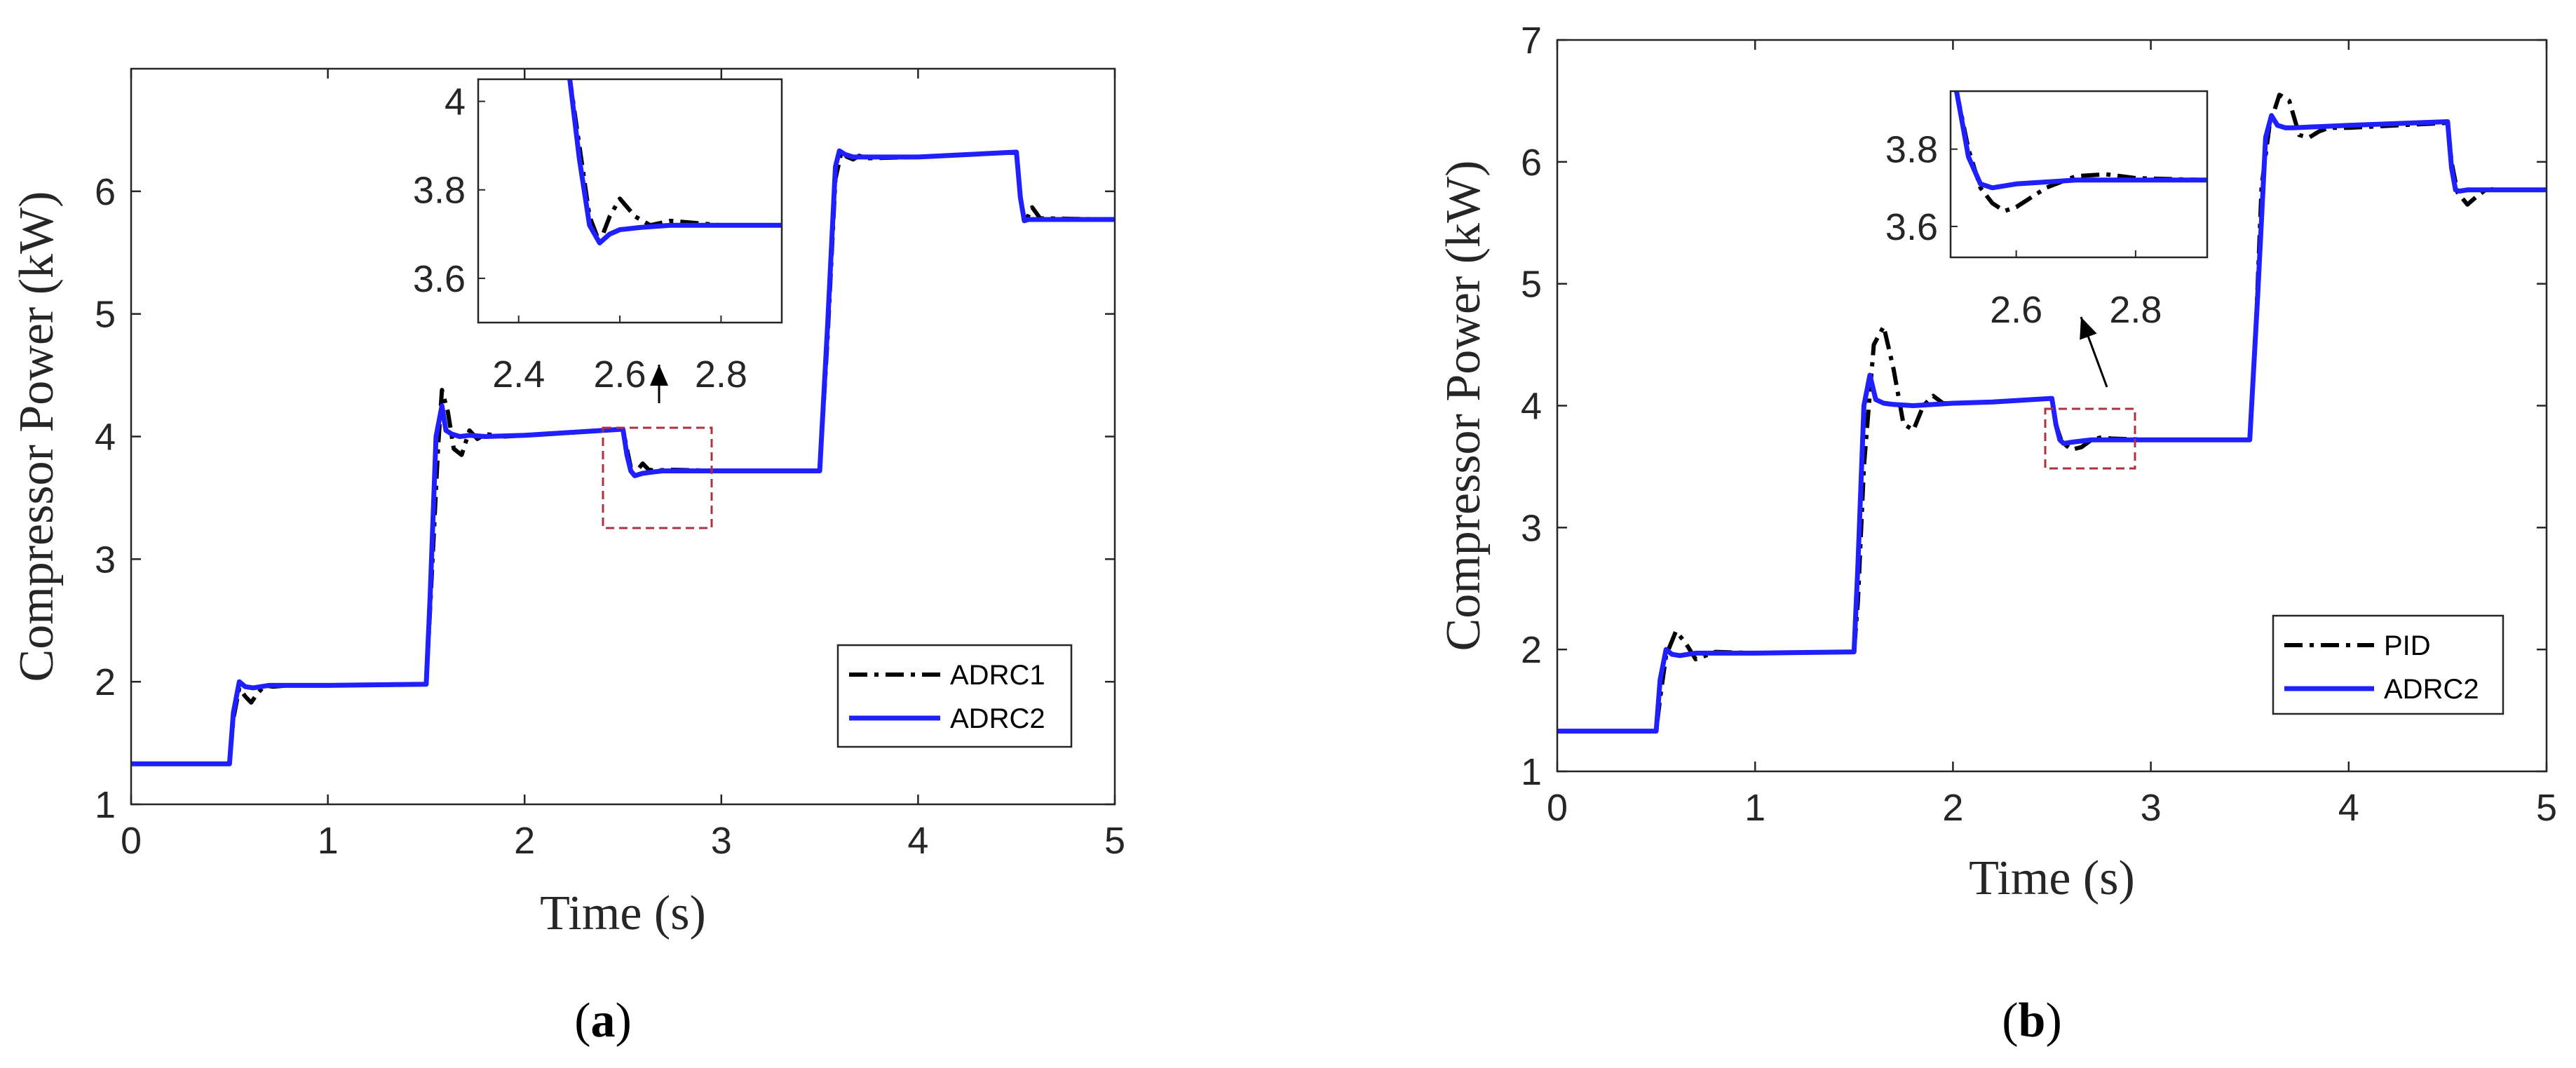 The height and width of the screenshot is (1068, 2576). I want to click on panel-label: (b), so click(2032, 1021).